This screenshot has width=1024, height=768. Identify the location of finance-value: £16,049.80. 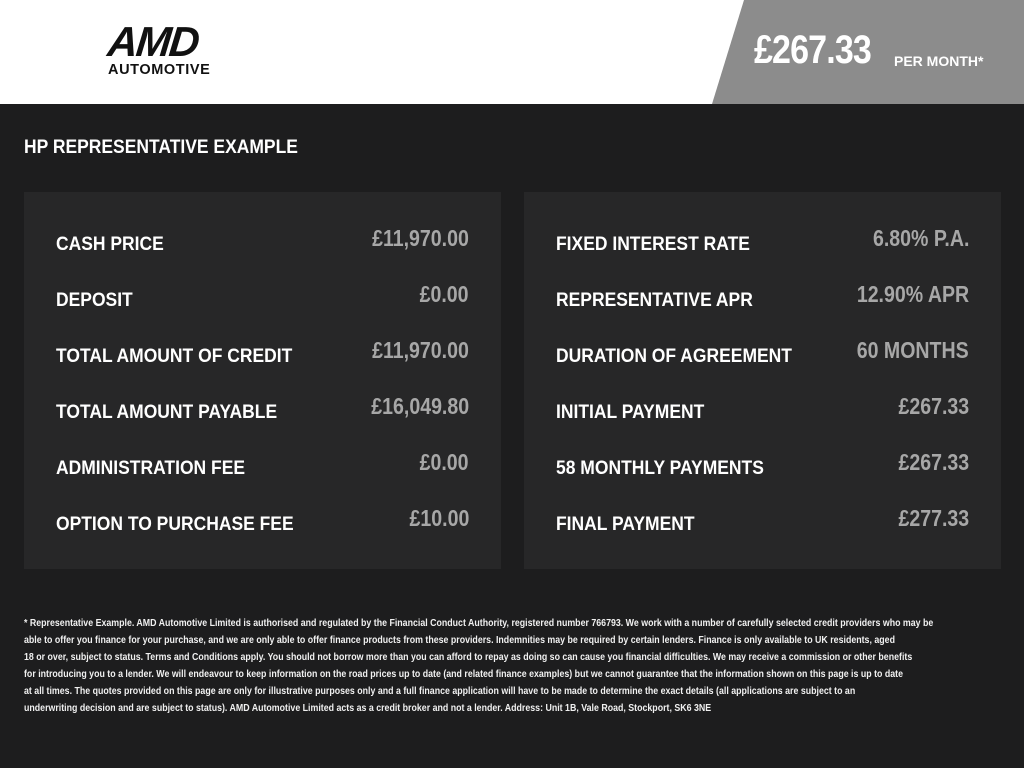
(420, 406).